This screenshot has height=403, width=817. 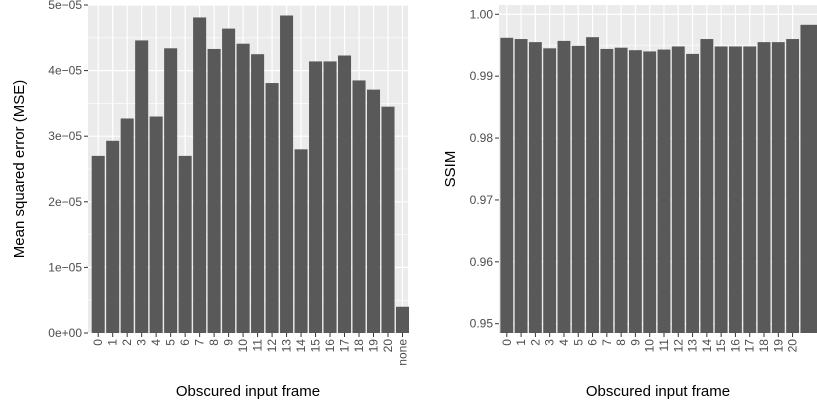 I want to click on y-tick-label: 0.98, so click(x=482, y=138).